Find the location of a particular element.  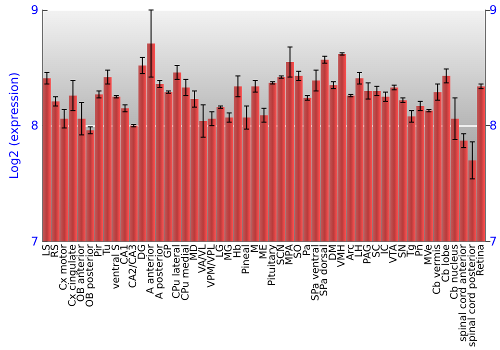

y2-tick-label: 8 is located at coordinates (493, 125).